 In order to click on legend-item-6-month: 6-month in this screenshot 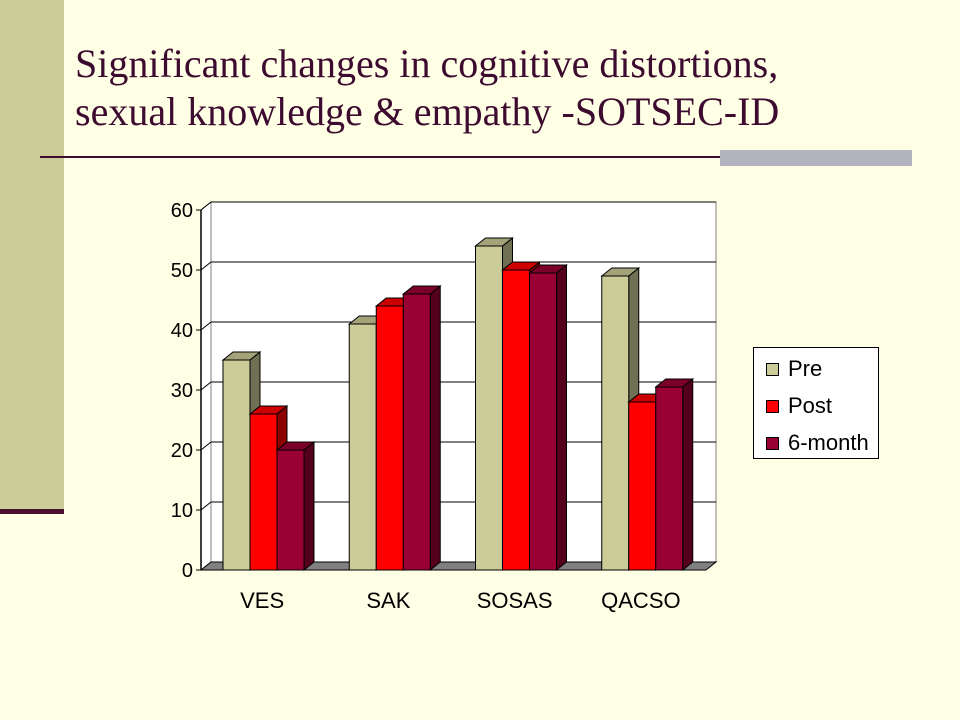, I will do `click(817, 443)`.